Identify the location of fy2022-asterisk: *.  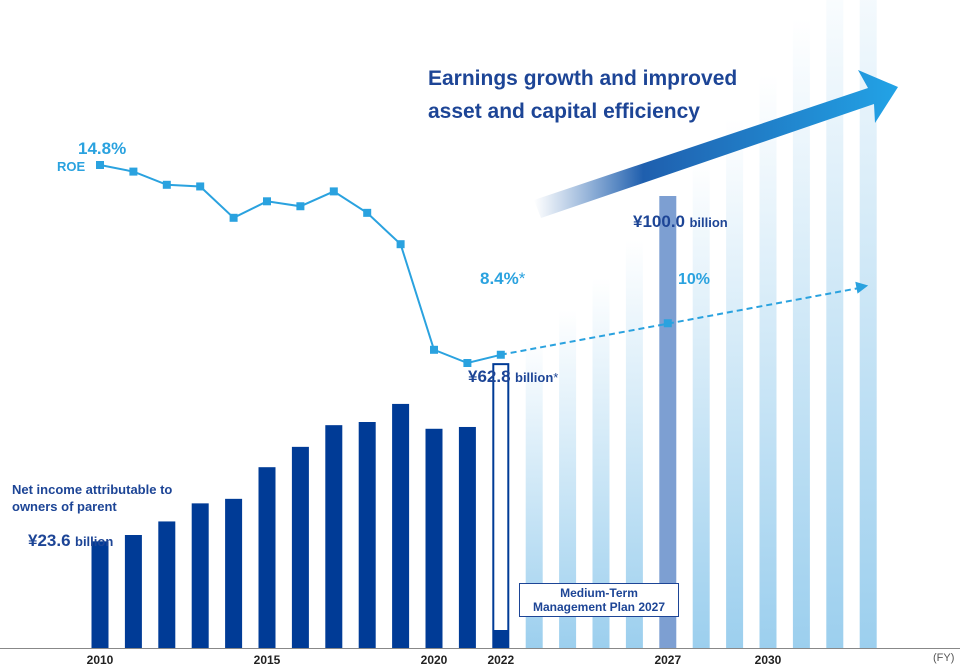
(556, 377).